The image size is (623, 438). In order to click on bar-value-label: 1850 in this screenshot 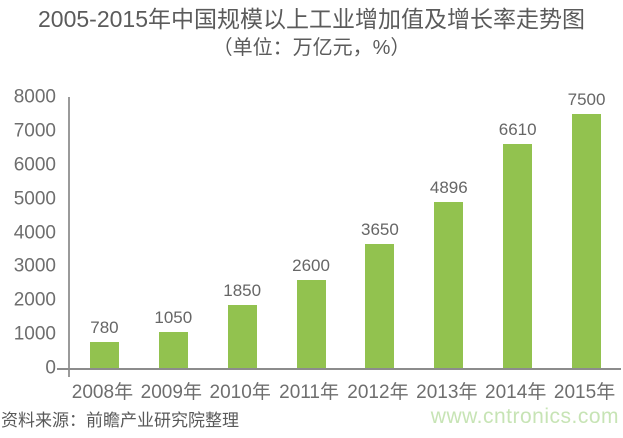, I will do `click(242, 291)`.